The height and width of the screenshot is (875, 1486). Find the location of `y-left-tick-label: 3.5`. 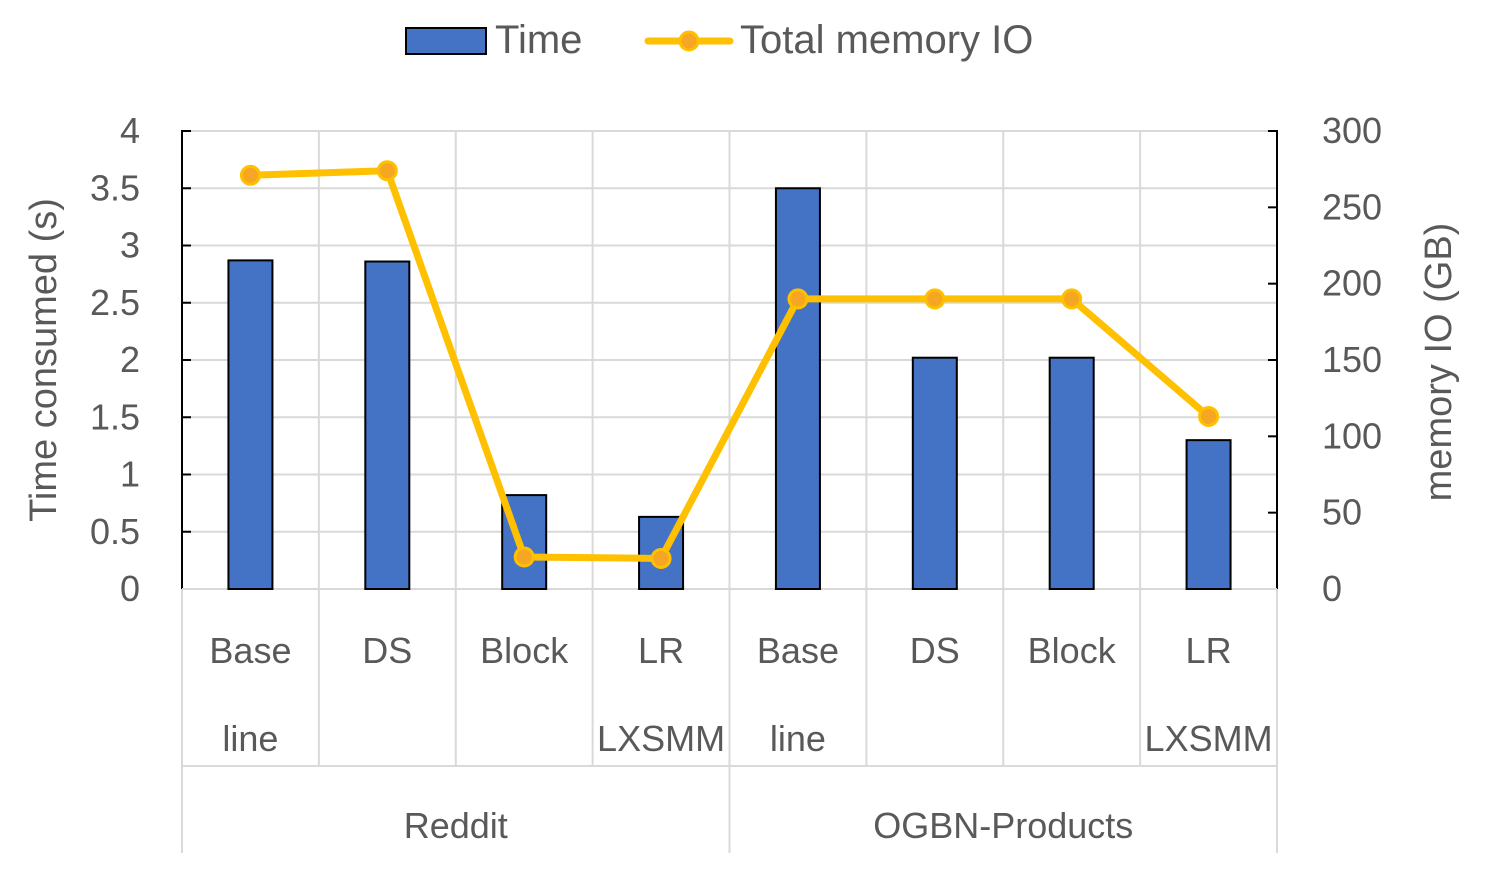

y-left-tick-label: 3.5 is located at coordinates (115, 187).